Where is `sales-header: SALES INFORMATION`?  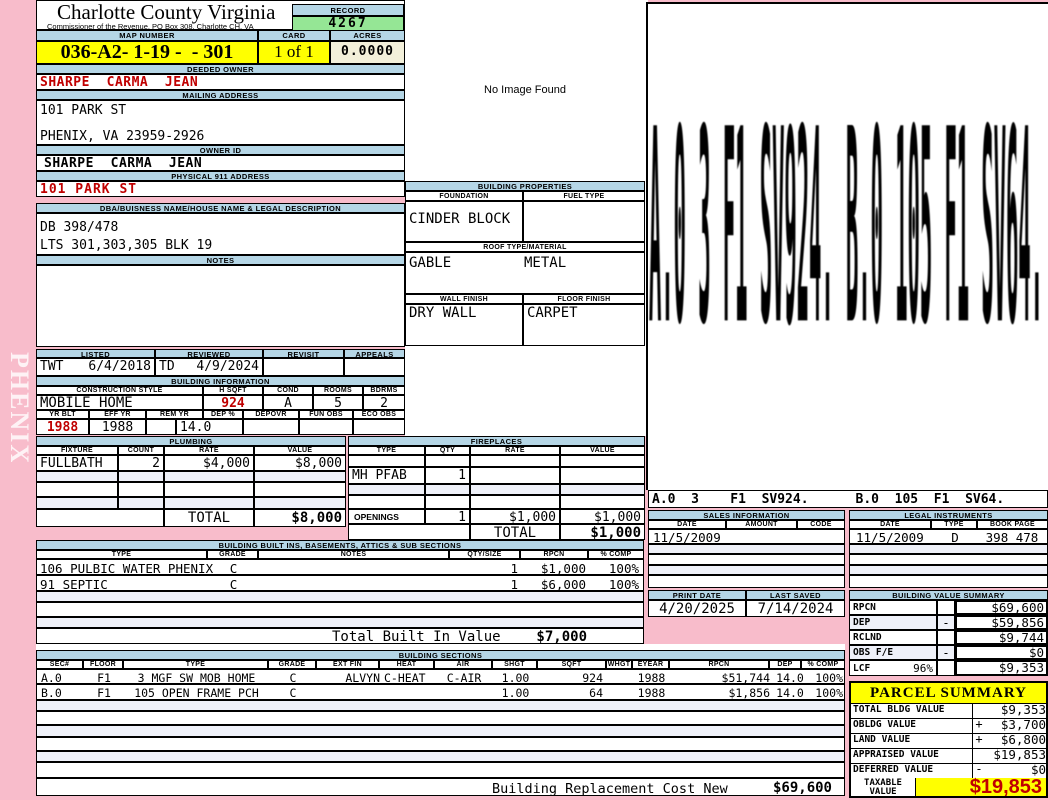
sales-header: SALES INFORMATION is located at coordinates (746, 515).